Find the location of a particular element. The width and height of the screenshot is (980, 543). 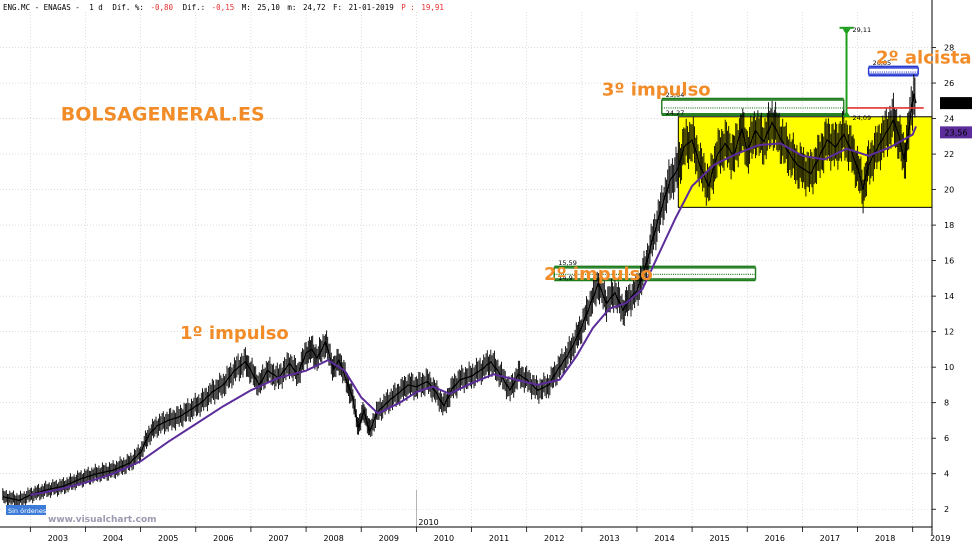

y-tick-label: 4 is located at coordinates (946, 474).